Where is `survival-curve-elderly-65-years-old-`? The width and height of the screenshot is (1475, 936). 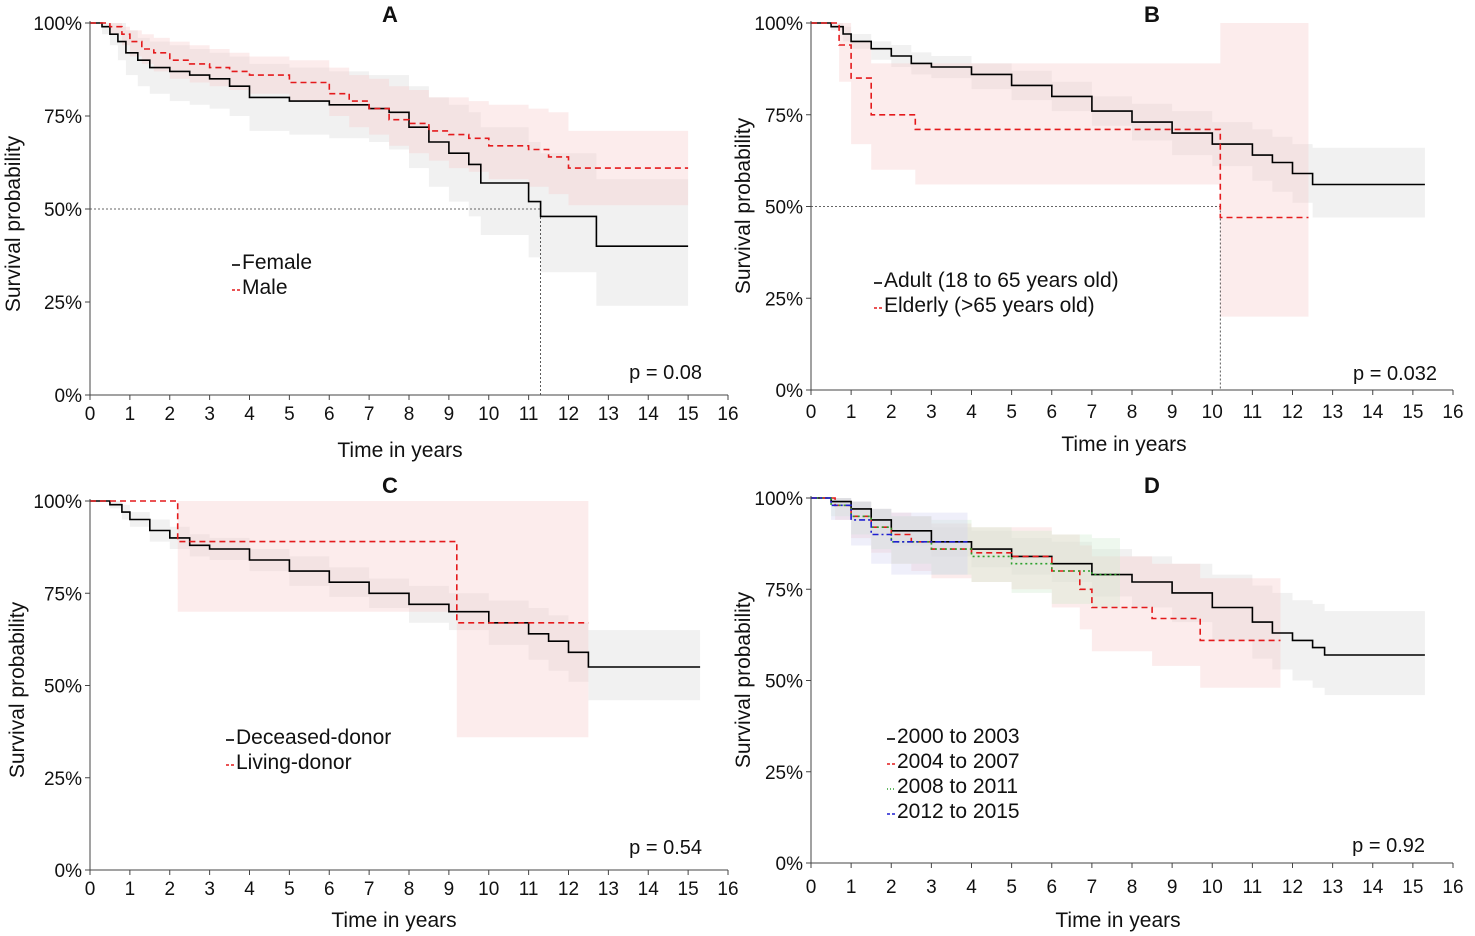
survival-curve-elderly-65-years-old- is located at coordinates (1060, 120).